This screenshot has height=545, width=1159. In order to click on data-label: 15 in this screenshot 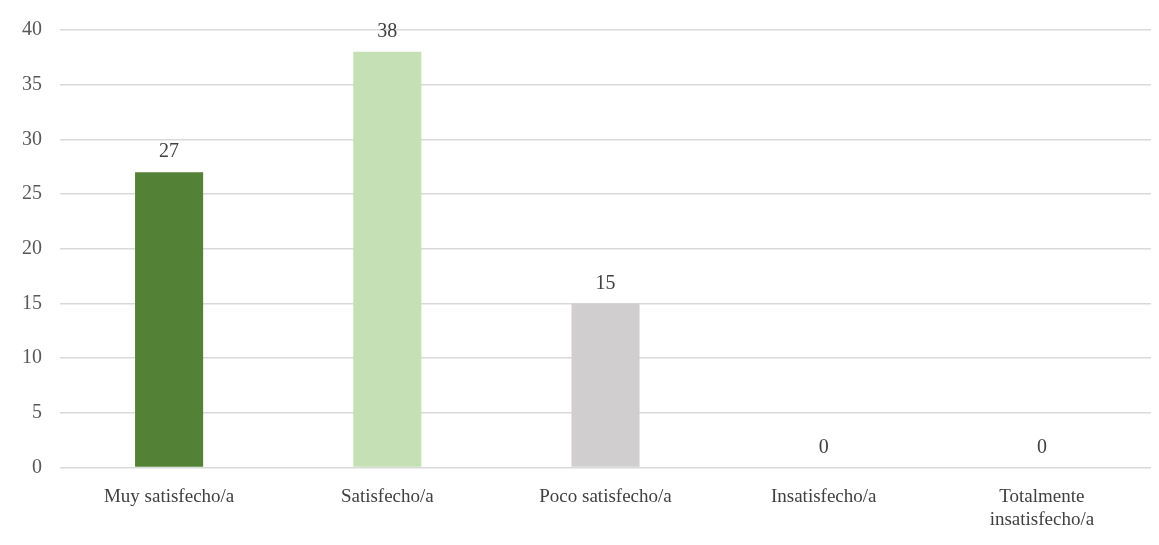, I will do `click(605, 281)`.